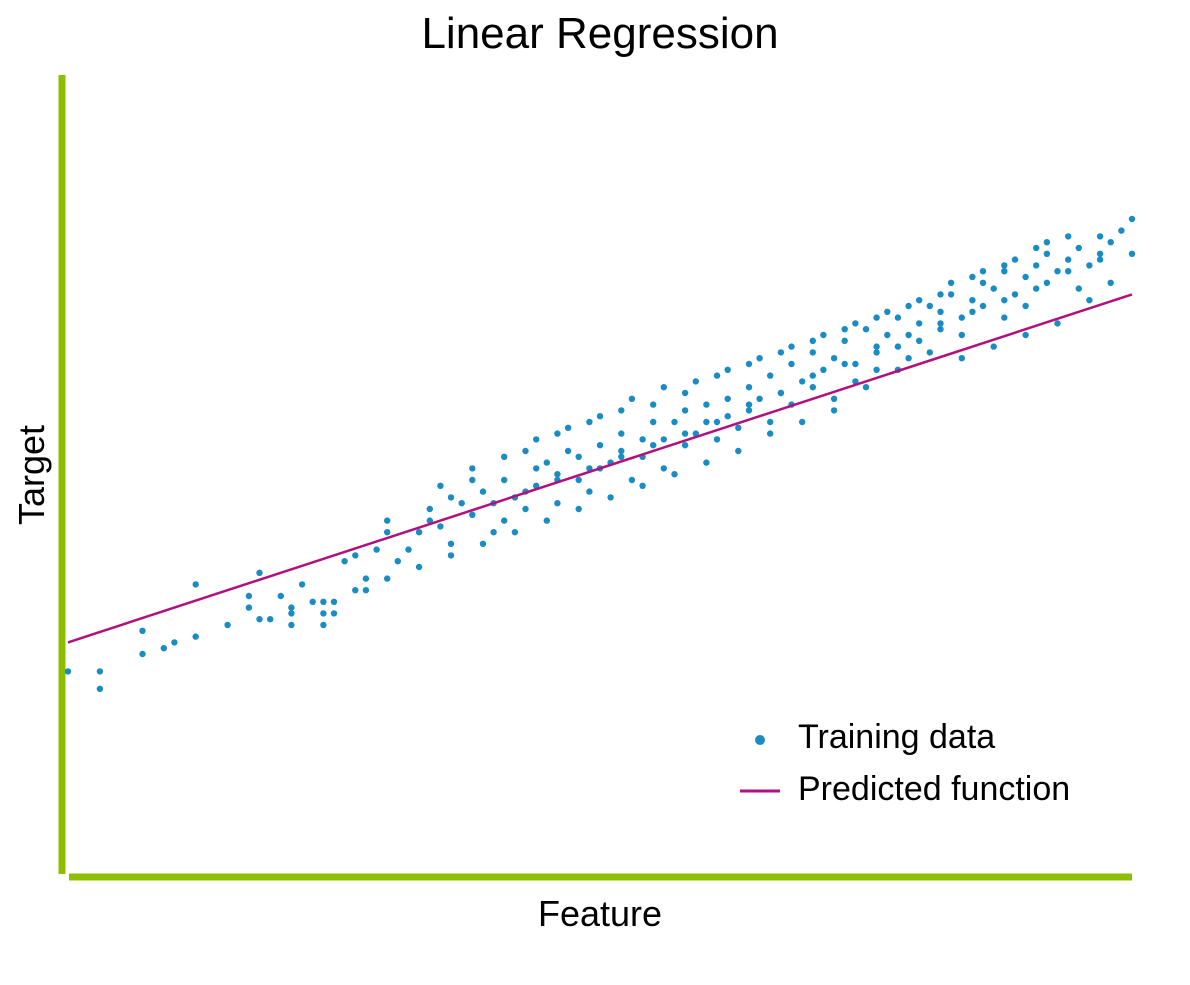  Describe the element at coordinates (934, 789) in the screenshot. I see `legend-label-predicted-function: Predicted function` at that location.